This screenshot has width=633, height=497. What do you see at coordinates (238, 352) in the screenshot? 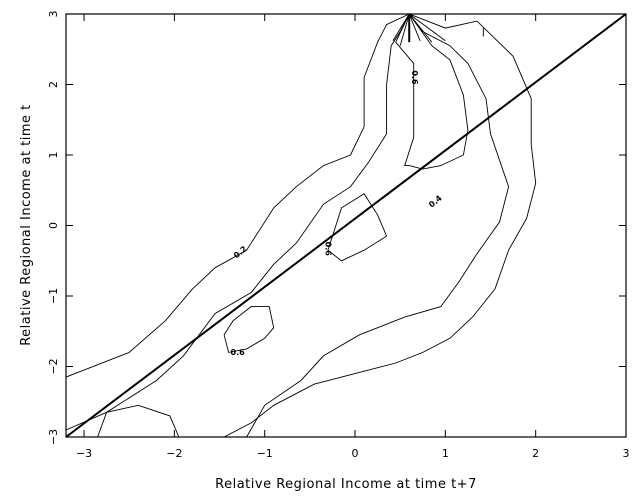
I see `contour-label-4: 0.6` at bounding box center [238, 352].